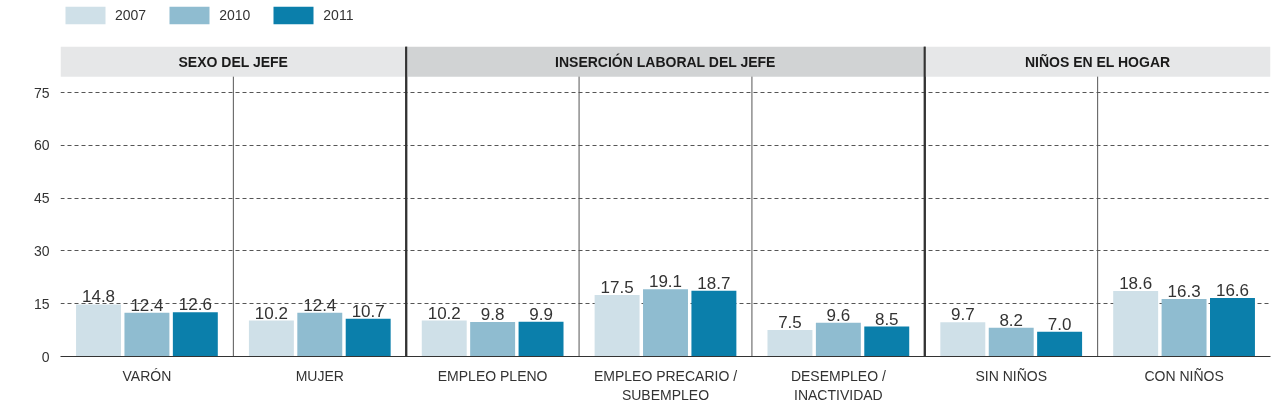  I want to click on data-label: 18.6, so click(1136, 284).